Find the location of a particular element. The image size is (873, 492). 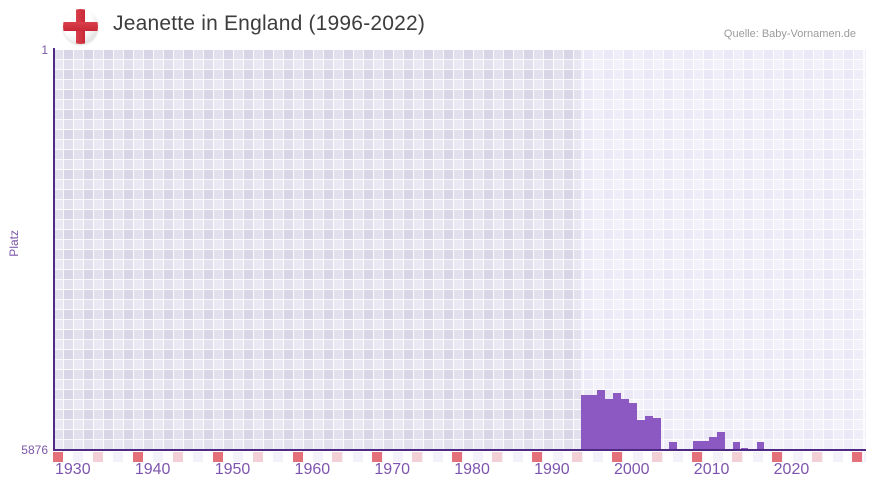

decade-tick-2020 is located at coordinates (776, 456).